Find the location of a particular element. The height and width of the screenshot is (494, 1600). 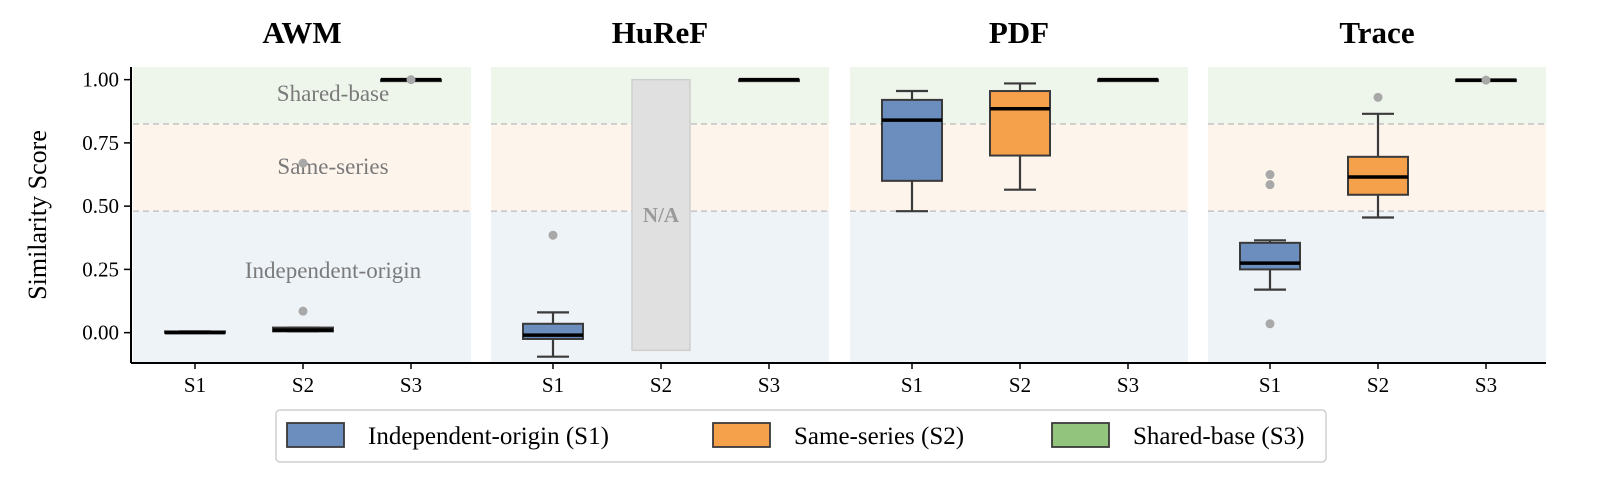

y-axis-label: Similarity Score is located at coordinates (37, 215).